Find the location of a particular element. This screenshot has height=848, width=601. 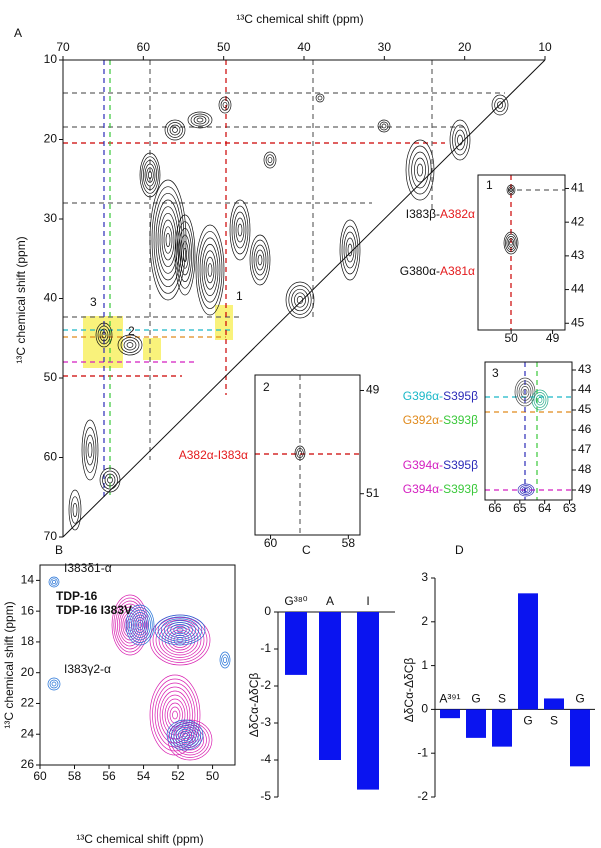

y-tick-label: 48 is located at coordinates (585, 469).